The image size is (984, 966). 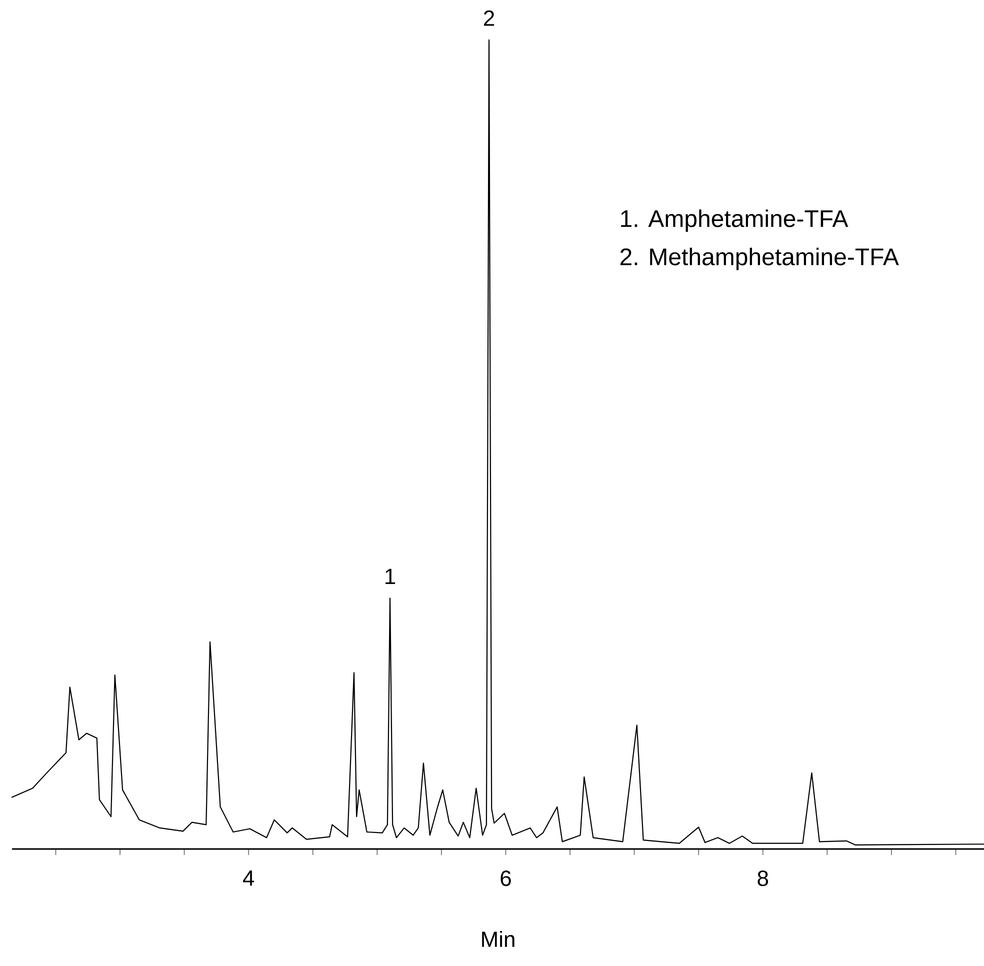 What do you see at coordinates (759, 259) in the screenshot?
I see `annotation: 2. Methamphetamine-TFA` at bounding box center [759, 259].